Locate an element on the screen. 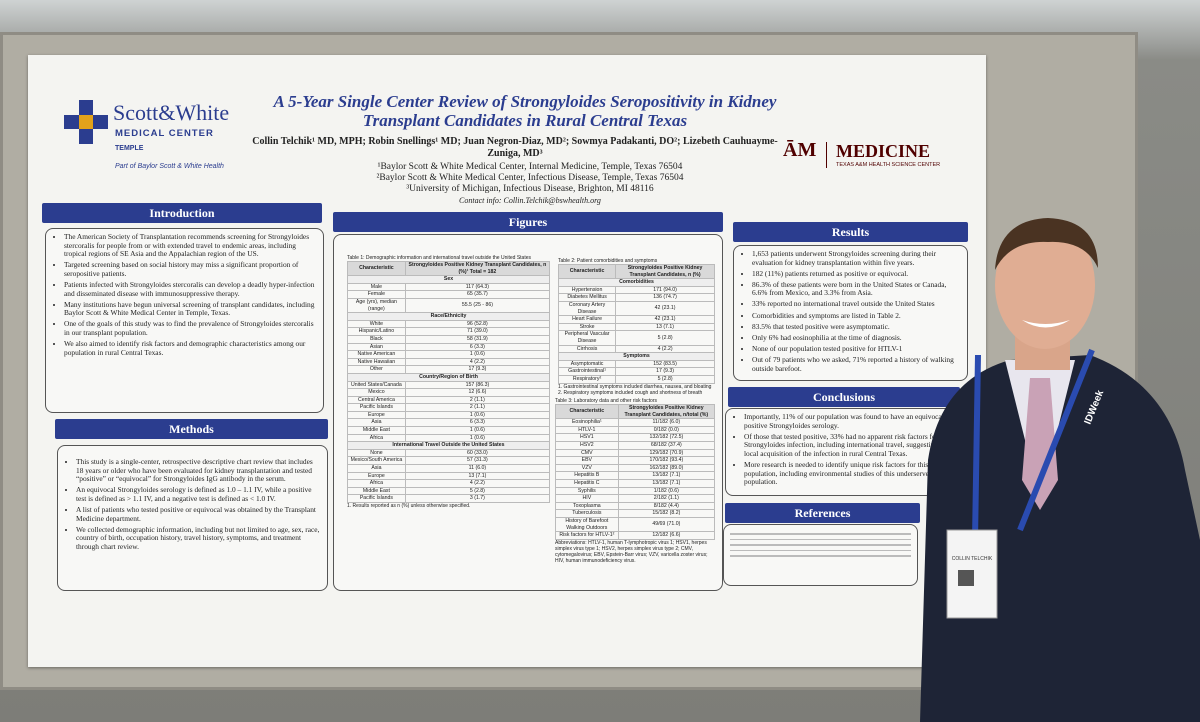 This screenshot has width=1200, height=722. table-cell: Hypertension is located at coordinates (587, 290).